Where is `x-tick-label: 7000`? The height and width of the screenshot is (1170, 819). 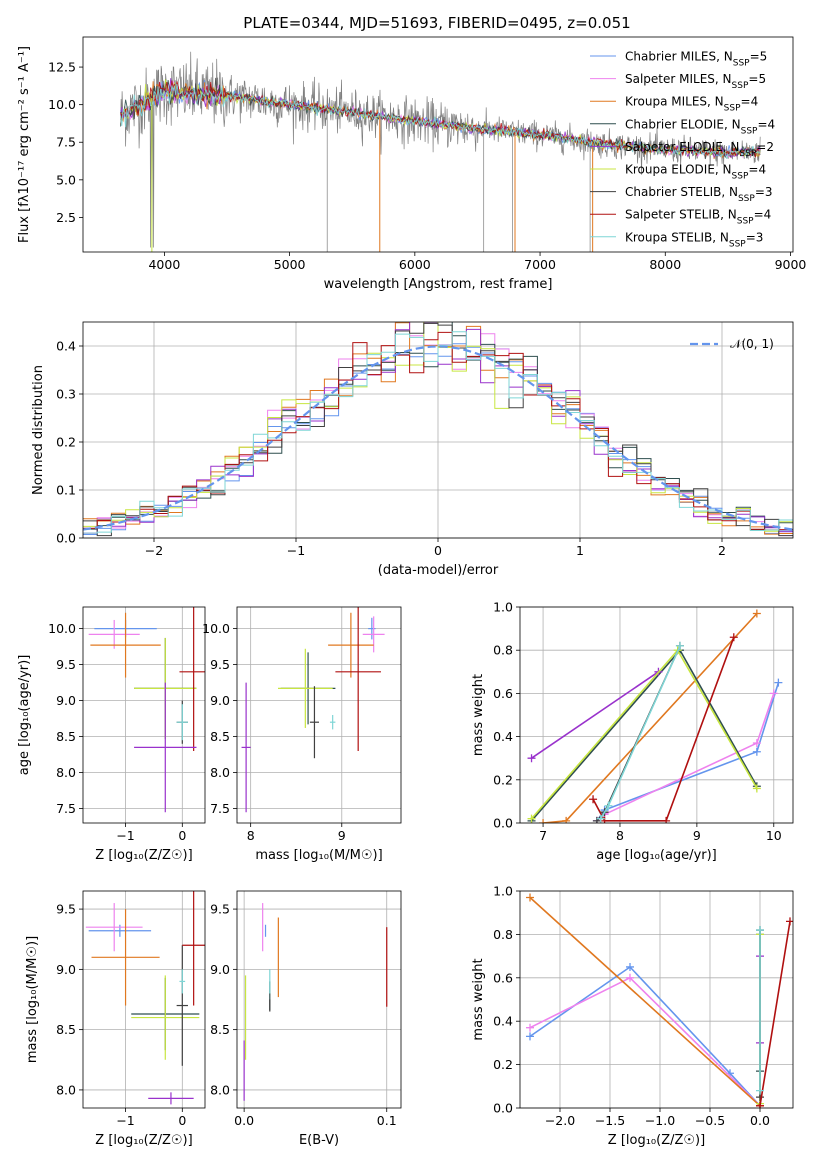
x-tick-label: 7000 is located at coordinates (540, 264).